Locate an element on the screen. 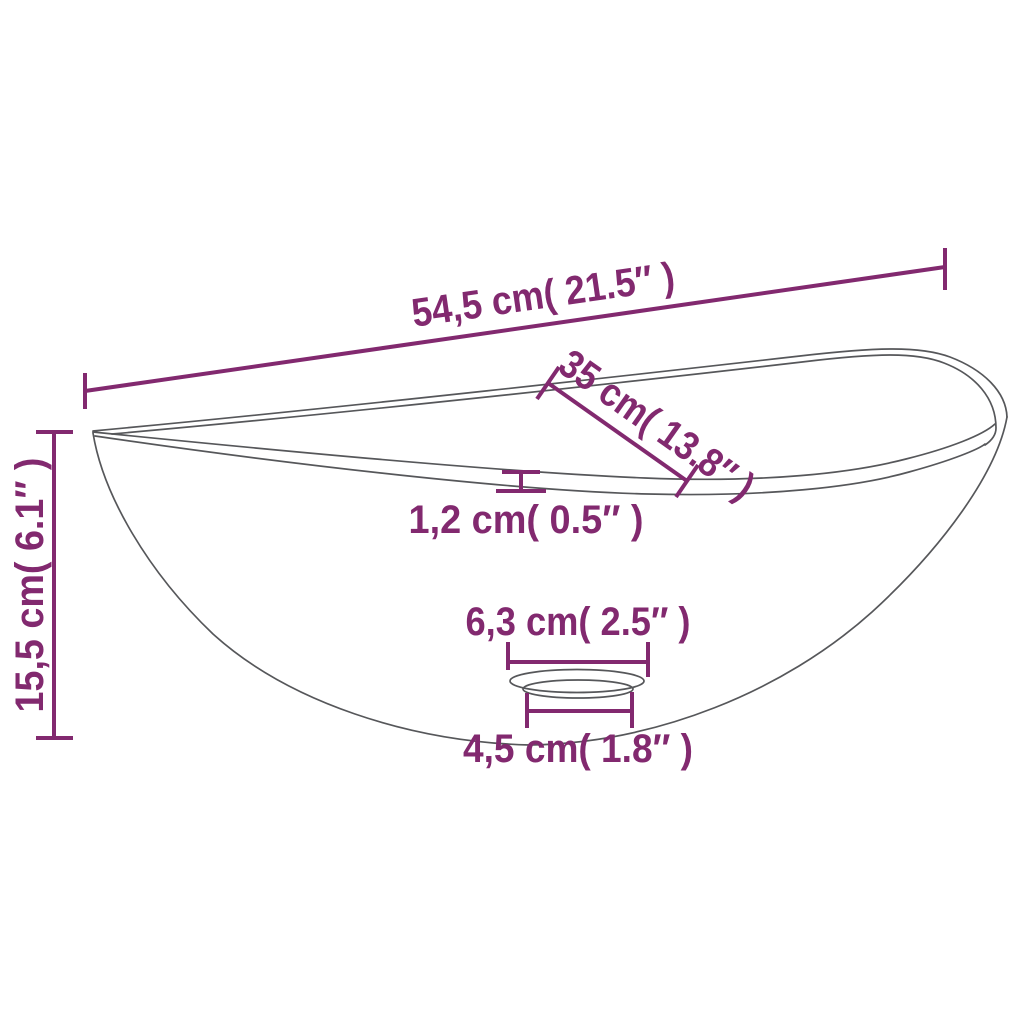 Image resolution: width=1024 pixels, height=1024 pixels. basin-back-rim-inner-edge is located at coordinates (554, 400).